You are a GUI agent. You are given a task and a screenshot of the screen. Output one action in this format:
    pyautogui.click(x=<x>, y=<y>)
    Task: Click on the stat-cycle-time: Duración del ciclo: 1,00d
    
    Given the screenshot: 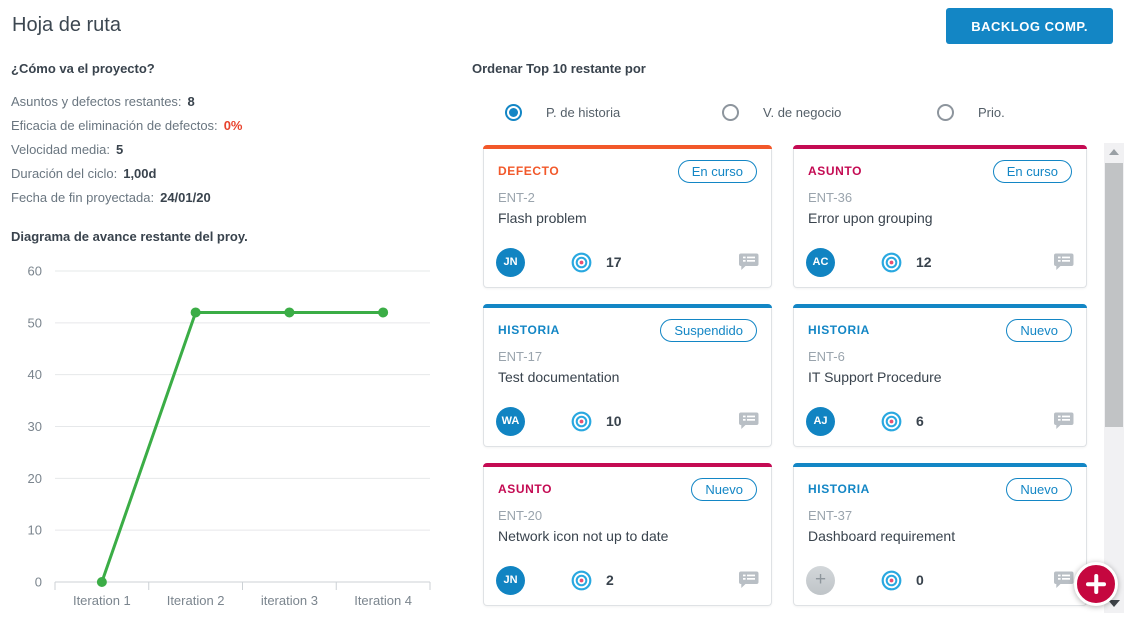 What is the action you would take?
    pyautogui.click(x=126, y=178)
    